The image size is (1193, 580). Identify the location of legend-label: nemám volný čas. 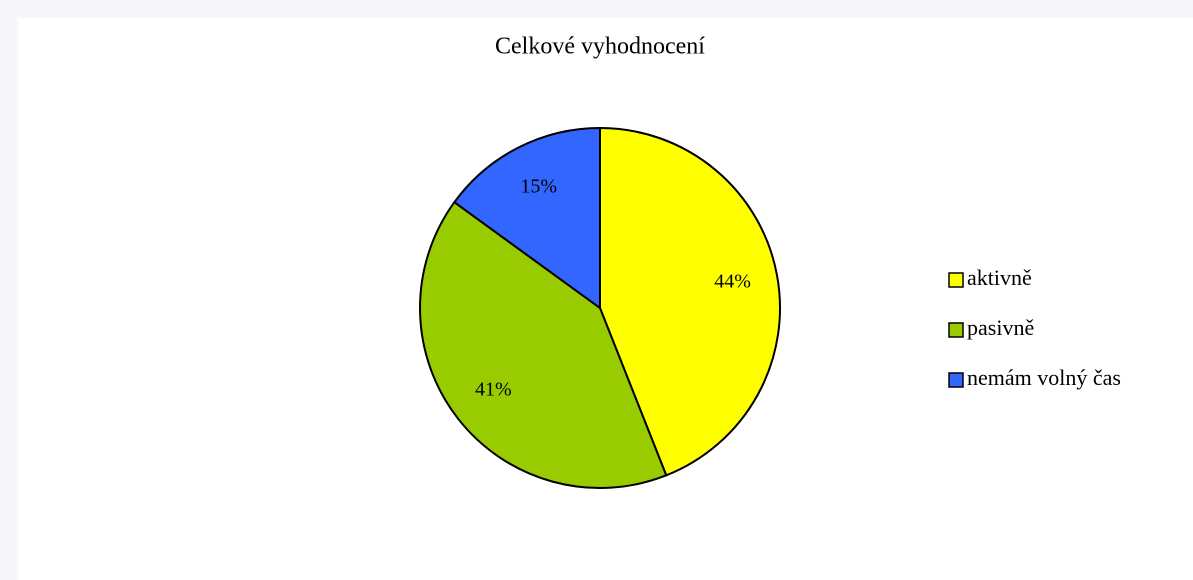
(1044, 377).